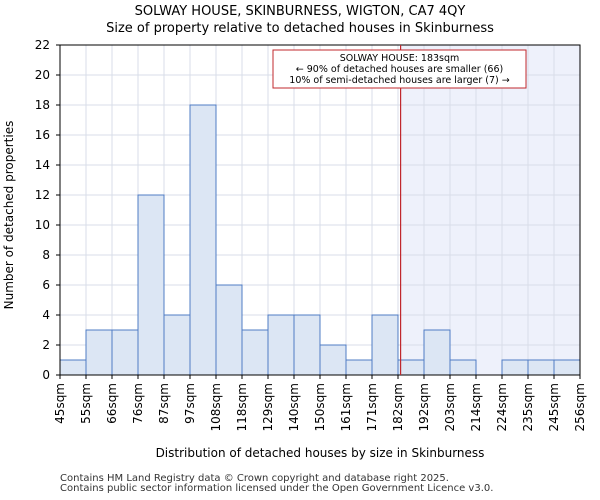  What do you see at coordinates (281, 345) in the screenshot?
I see `bar-129sqm` at bounding box center [281, 345].